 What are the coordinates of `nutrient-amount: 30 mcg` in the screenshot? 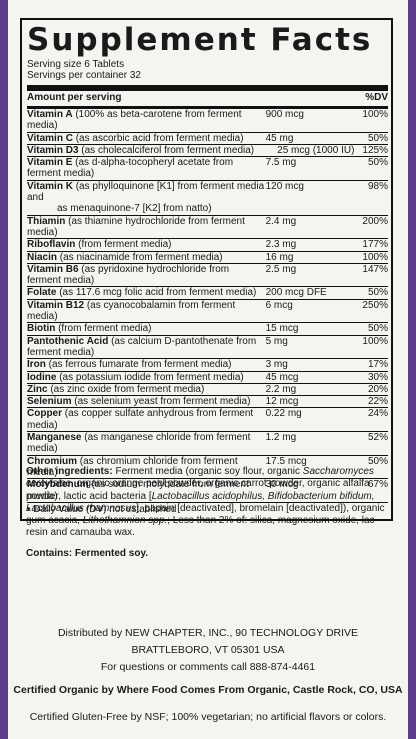 It's located at (314, 490).